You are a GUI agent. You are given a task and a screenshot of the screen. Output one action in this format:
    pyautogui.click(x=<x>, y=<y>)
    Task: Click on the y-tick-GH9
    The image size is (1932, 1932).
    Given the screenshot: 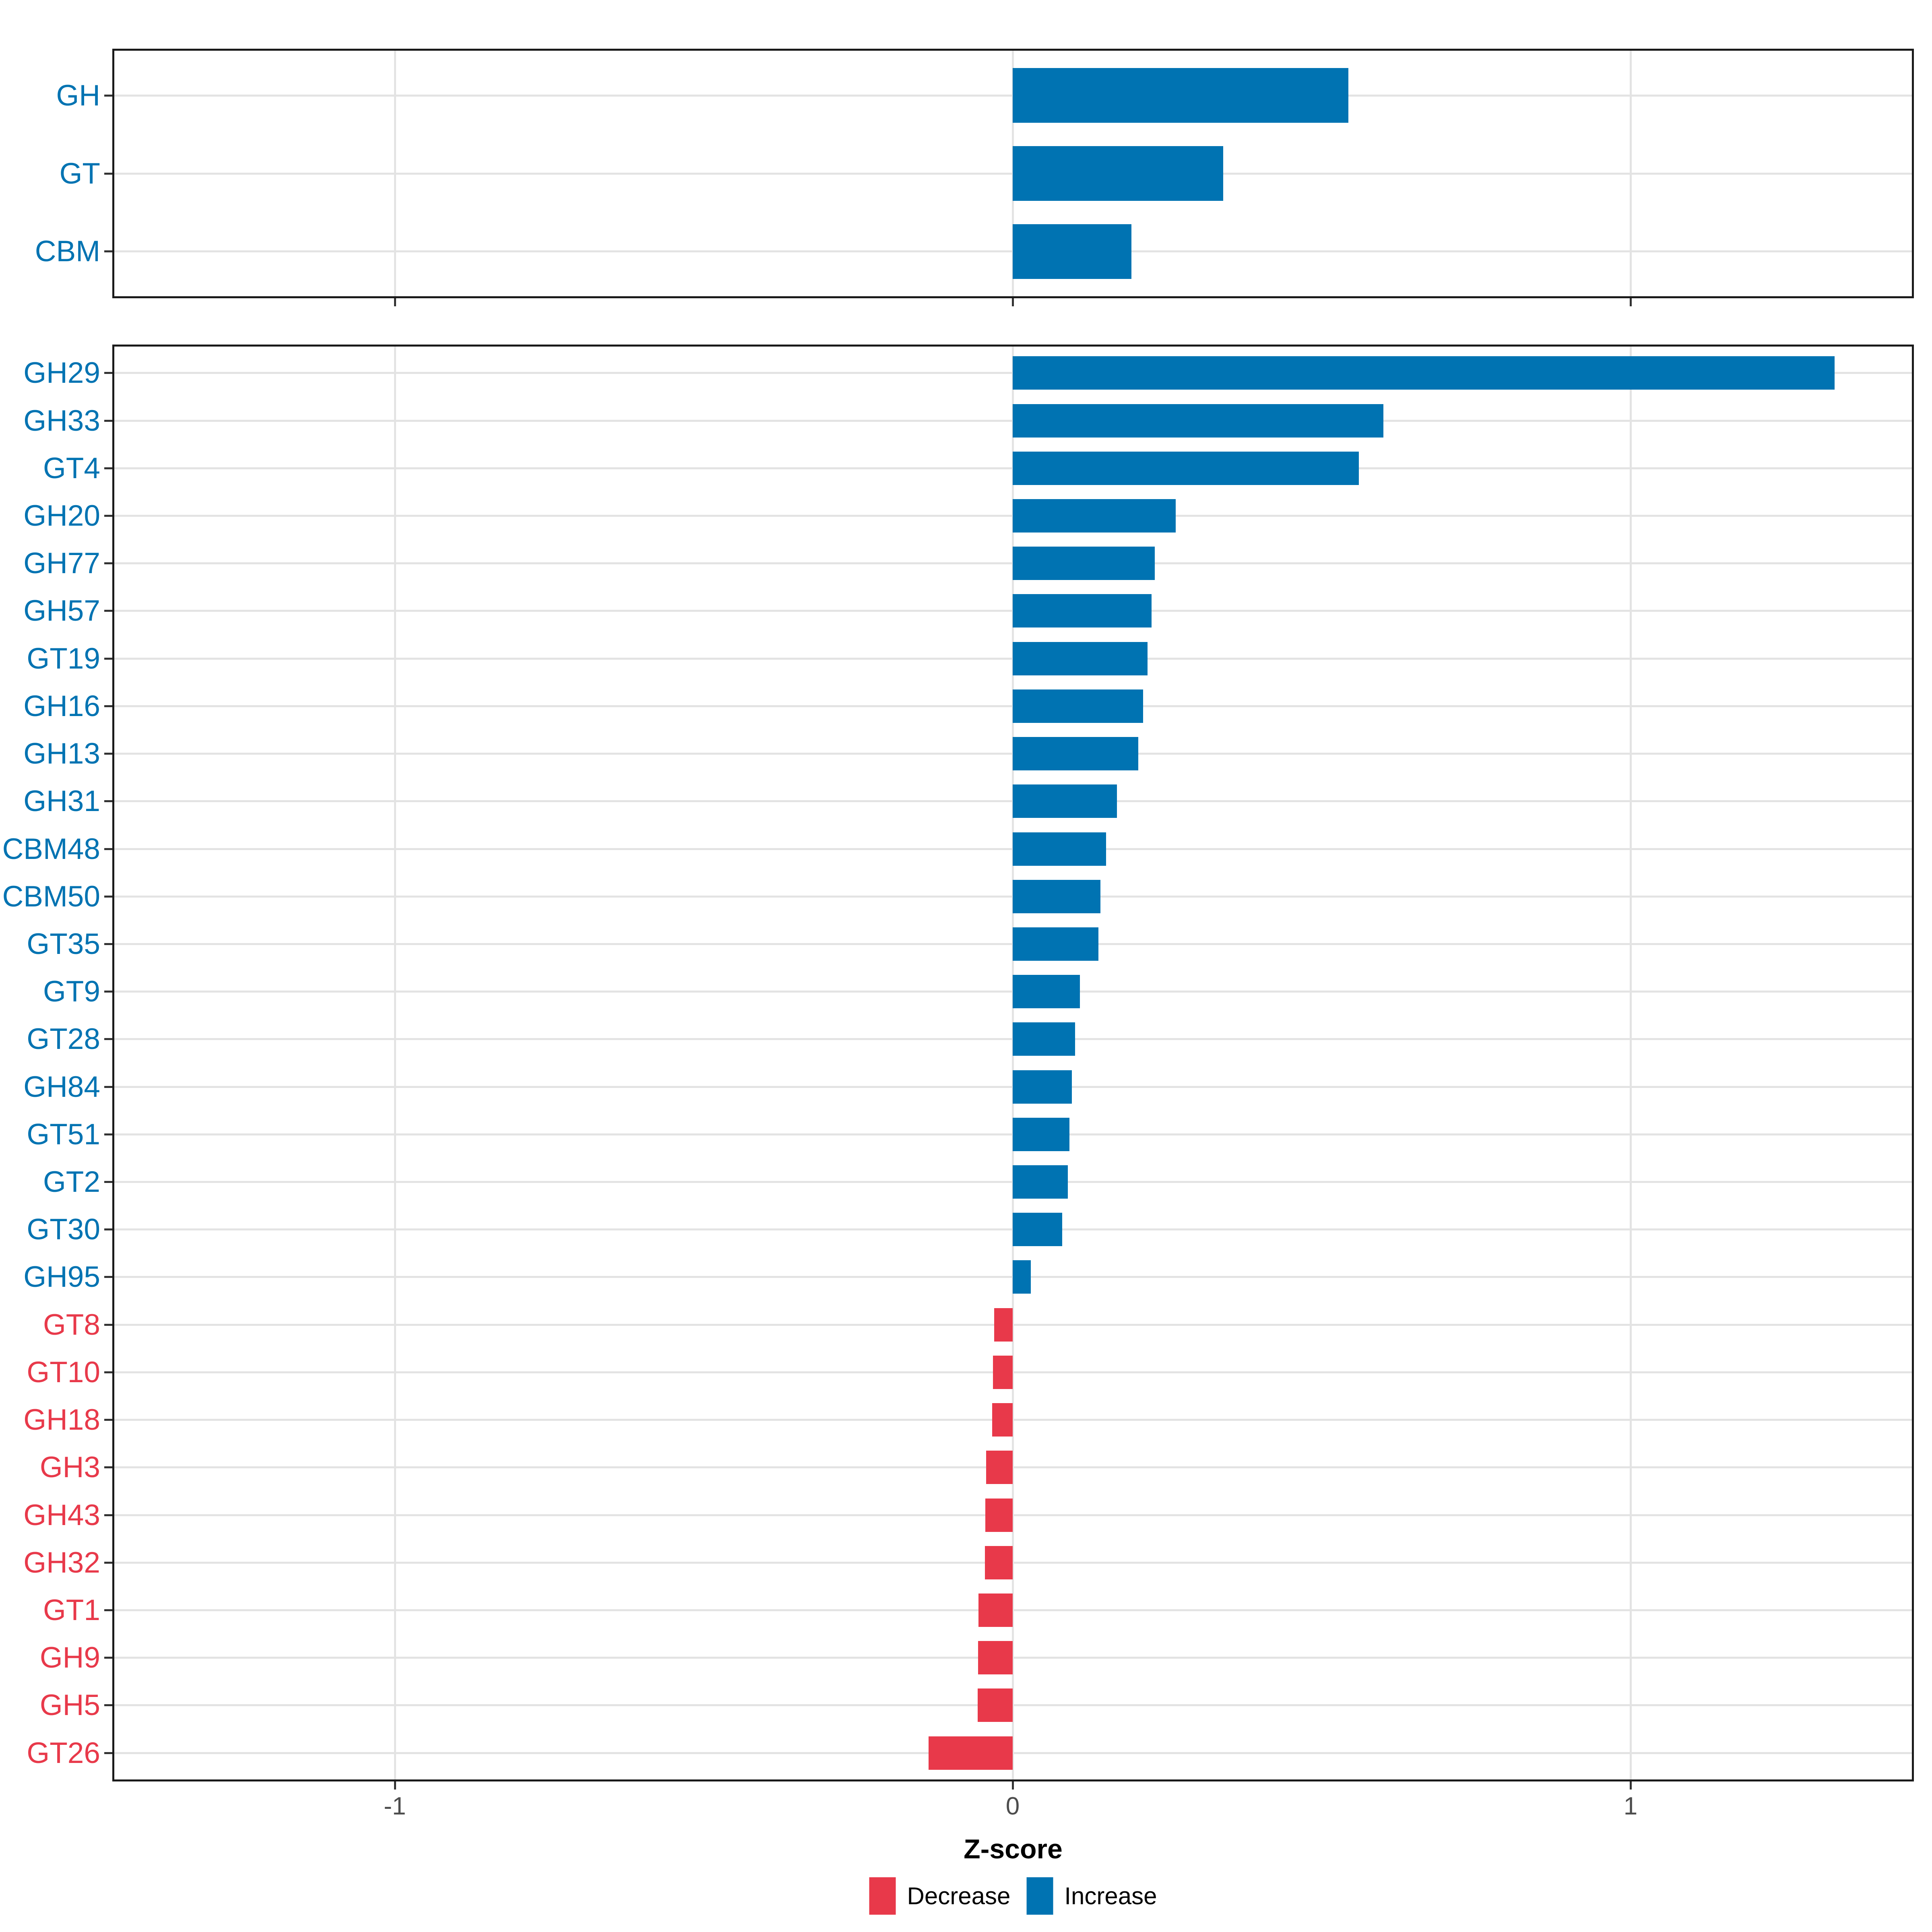 What is the action you would take?
    pyautogui.click(x=108, y=1658)
    